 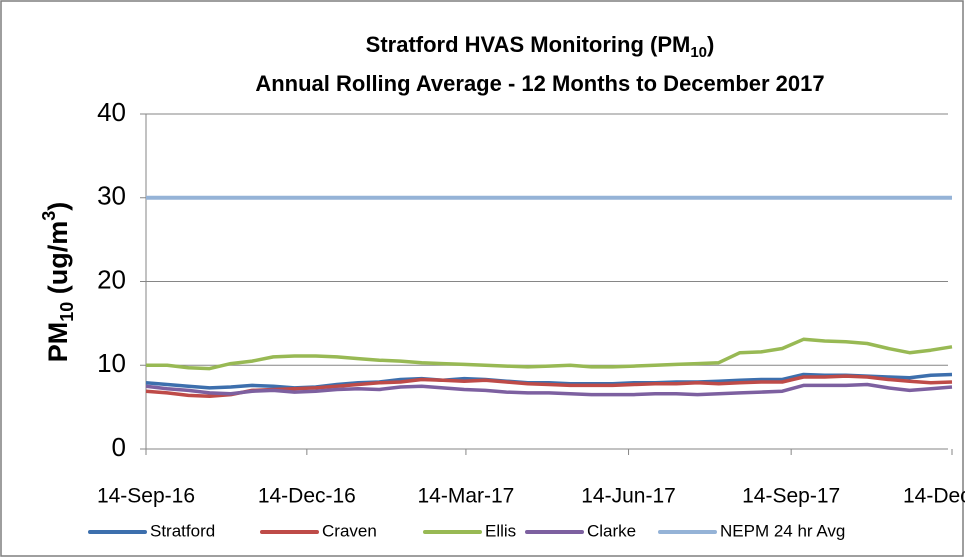 I want to click on title-text: ), so click(x=710, y=44).